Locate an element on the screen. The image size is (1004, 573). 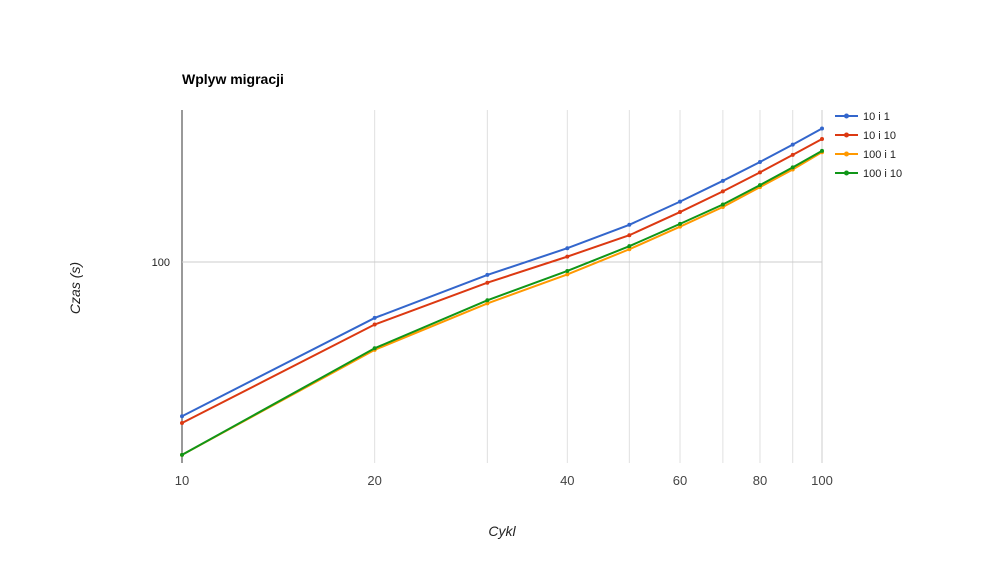
x-tick-label: 80 is located at coordinates (760, 480).